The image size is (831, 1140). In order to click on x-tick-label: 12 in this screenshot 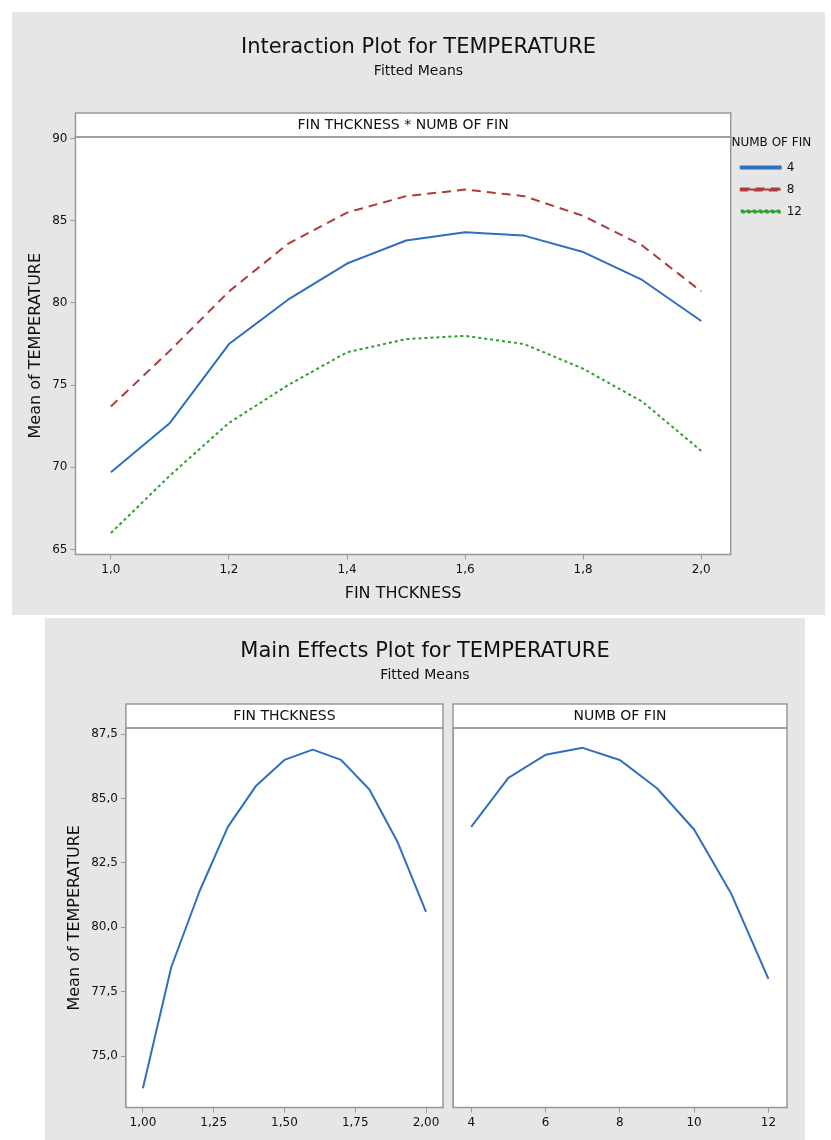, I will do `click(768, 1121)`.